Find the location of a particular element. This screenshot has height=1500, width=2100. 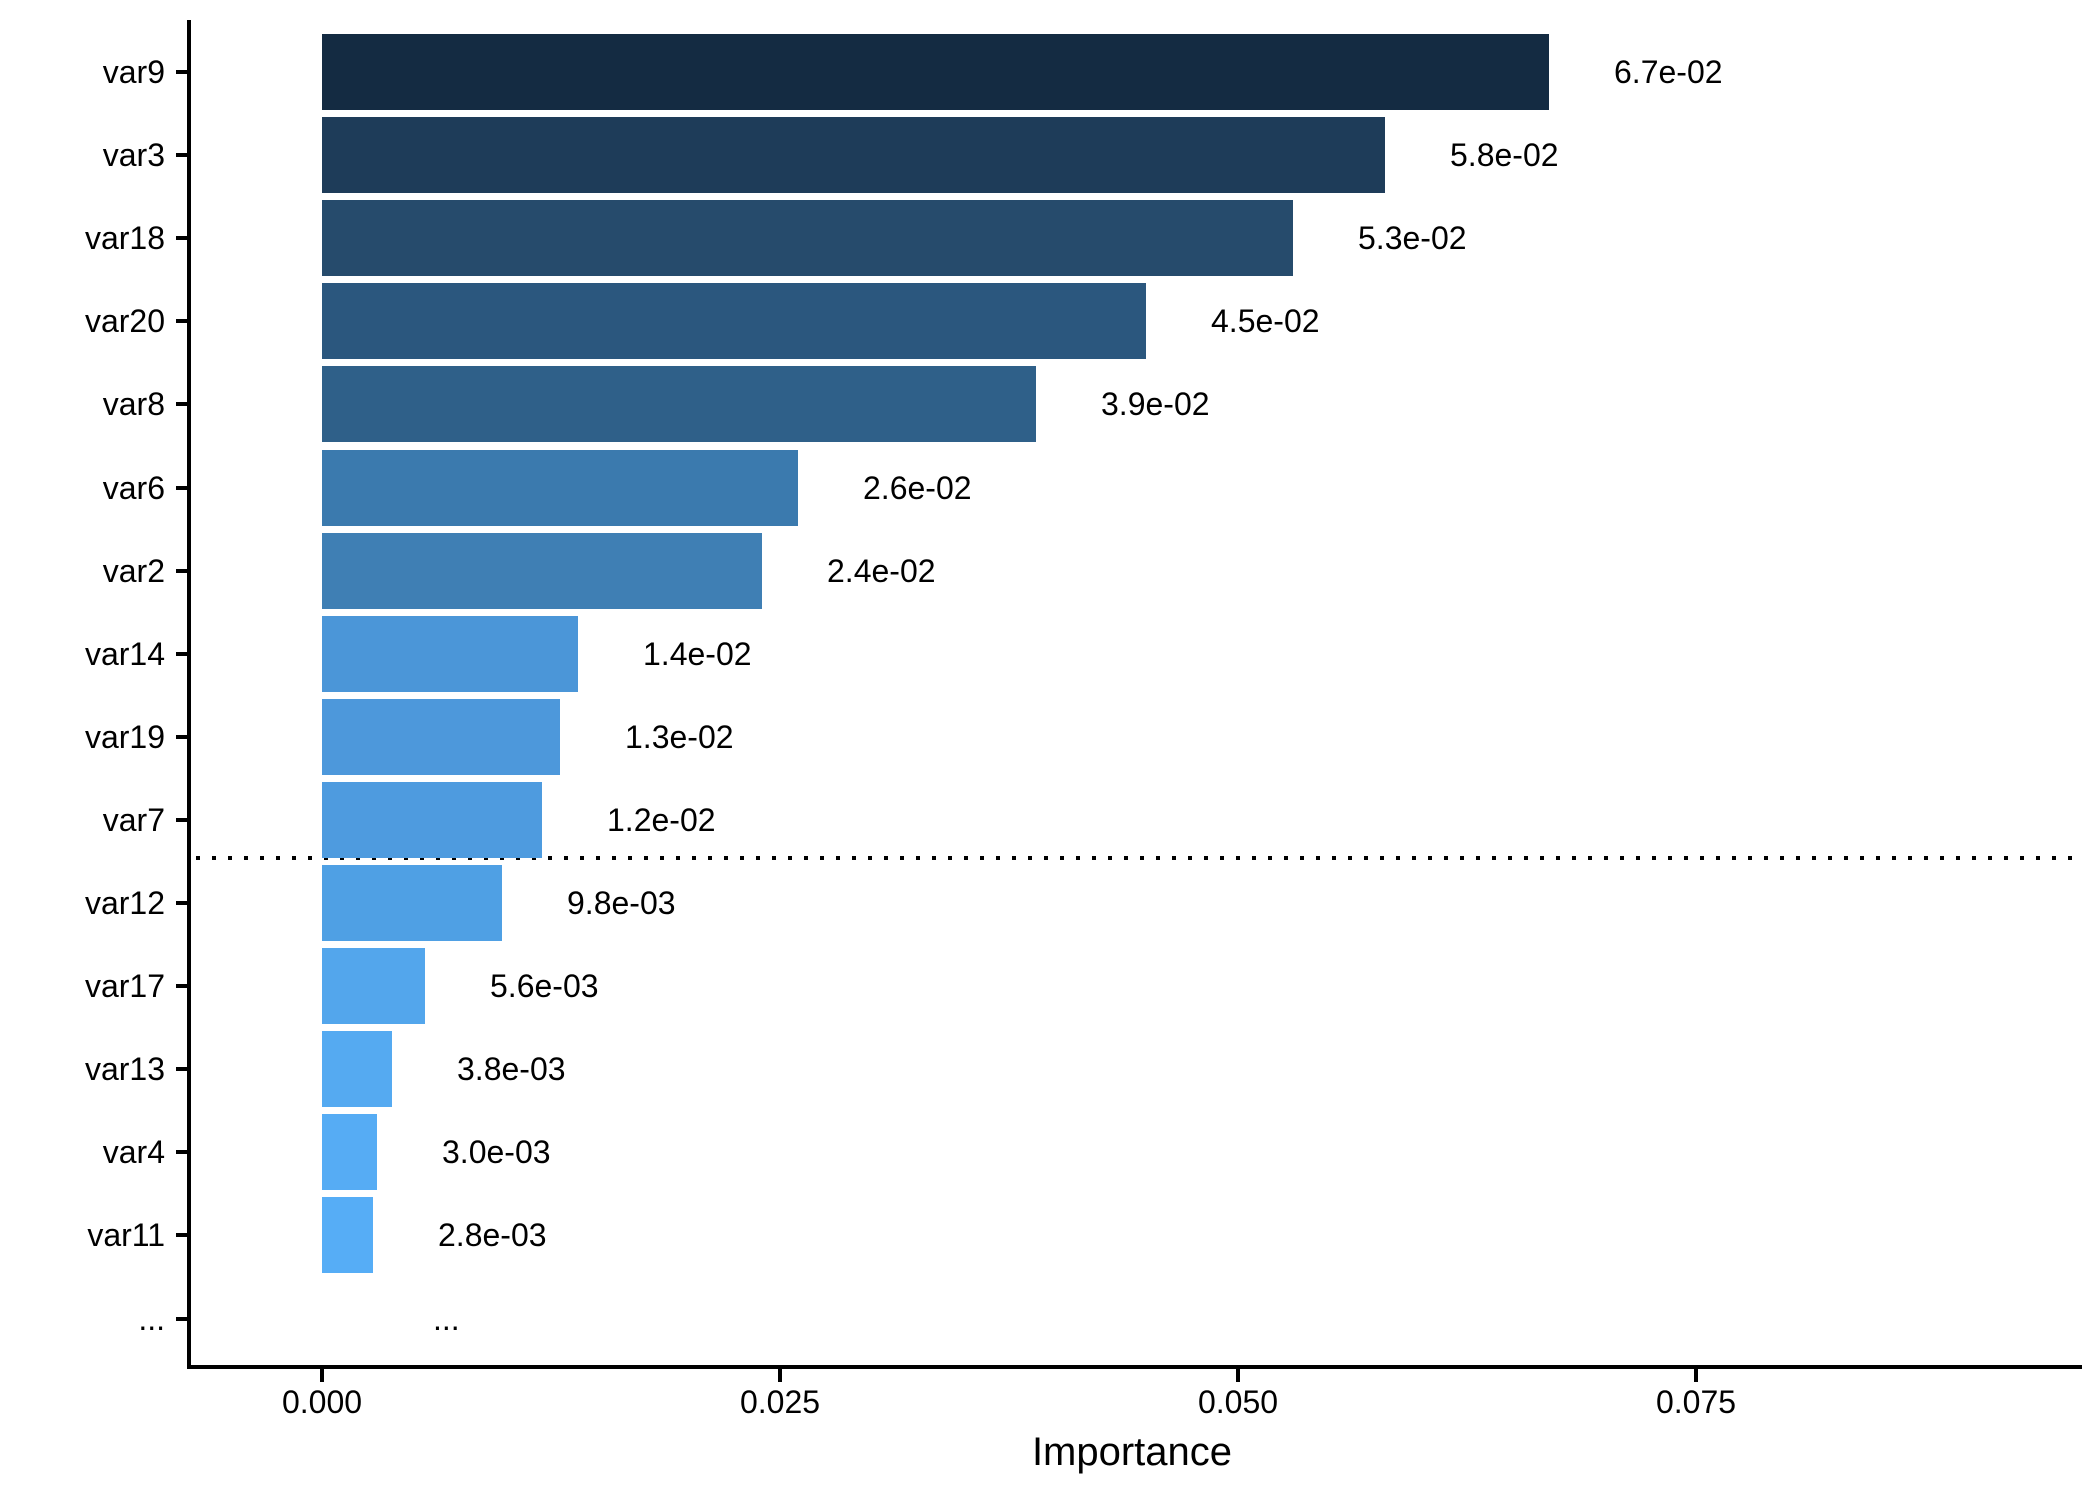

y-axis-label: var17 is located at coordinates (124, 986).